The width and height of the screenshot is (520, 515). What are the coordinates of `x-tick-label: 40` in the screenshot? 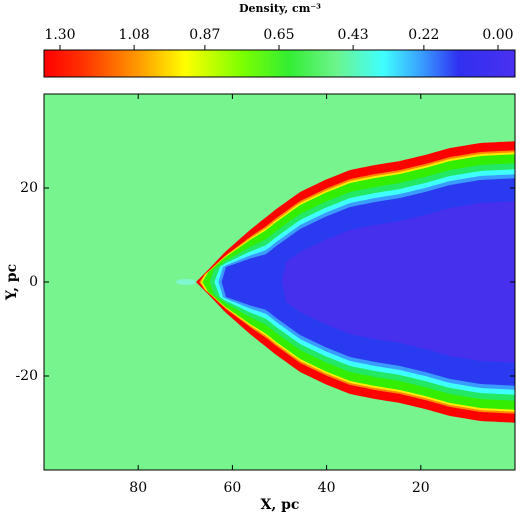 It's located at (327, 488).